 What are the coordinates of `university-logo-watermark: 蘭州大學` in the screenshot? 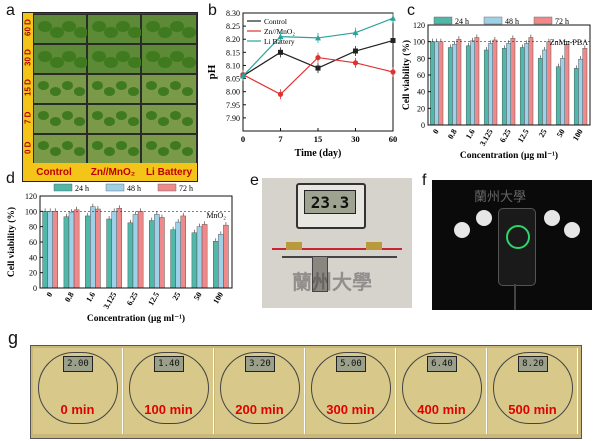 It's located at (500, 196).